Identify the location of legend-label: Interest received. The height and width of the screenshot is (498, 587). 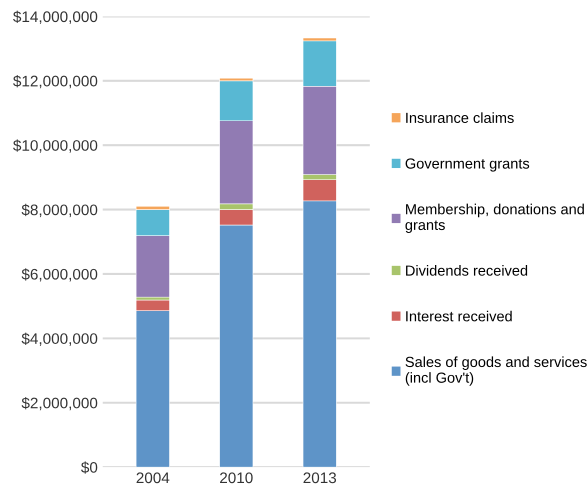
(459, 316).